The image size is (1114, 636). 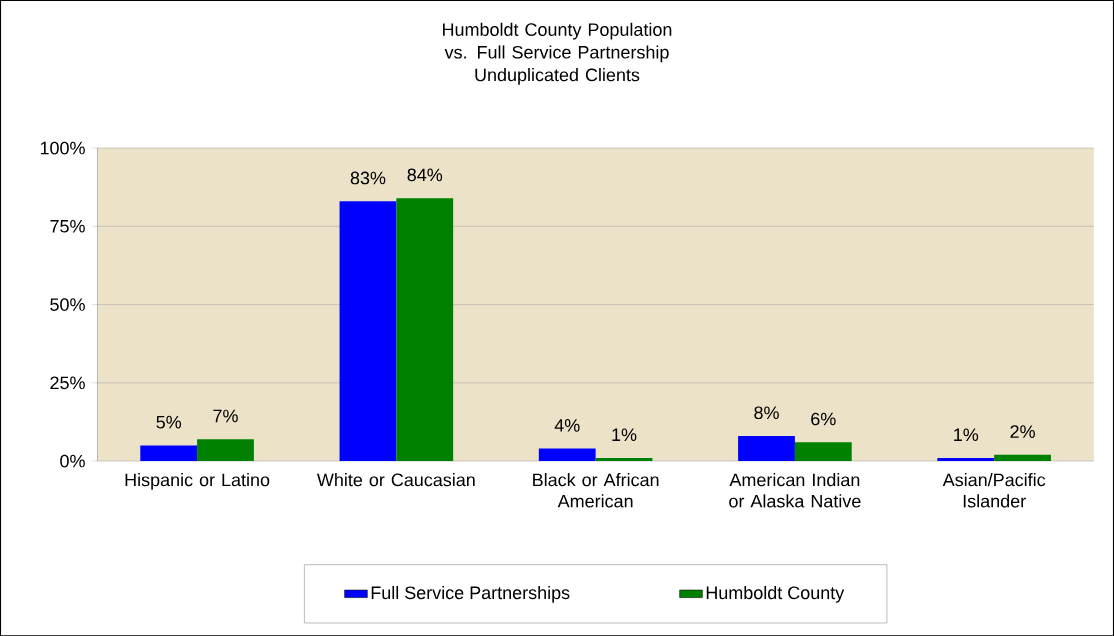 I want to click on data-label: 2%, so click(x=1022, y=431).